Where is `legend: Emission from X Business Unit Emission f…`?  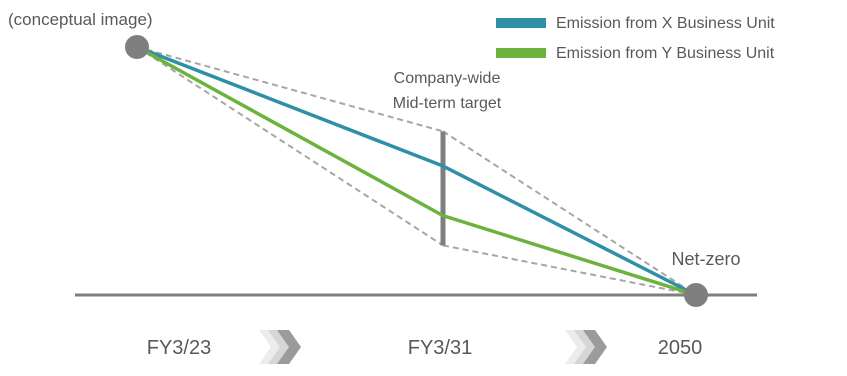
legend: Emission from X Business Unit Emission f… is located at coordinates (635, 38).